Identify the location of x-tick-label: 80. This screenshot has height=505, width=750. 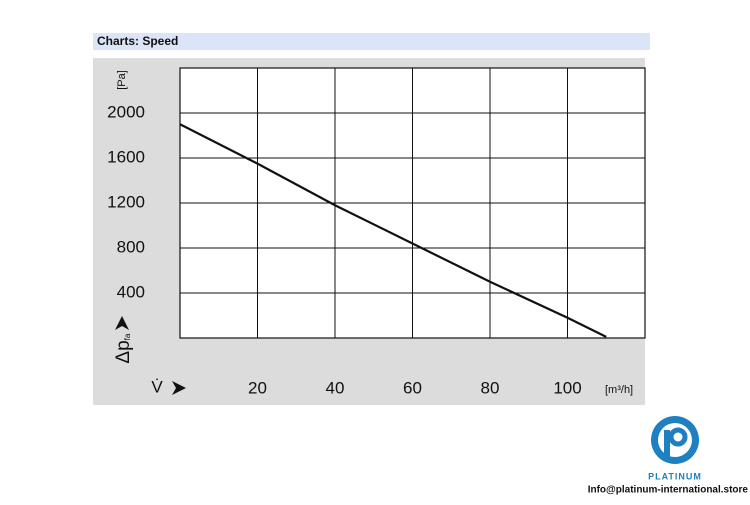
(490, 387).